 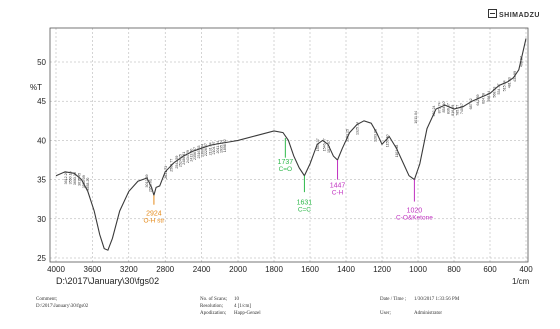 I want to click on scans-value: 10, so click(x=236, y=299).